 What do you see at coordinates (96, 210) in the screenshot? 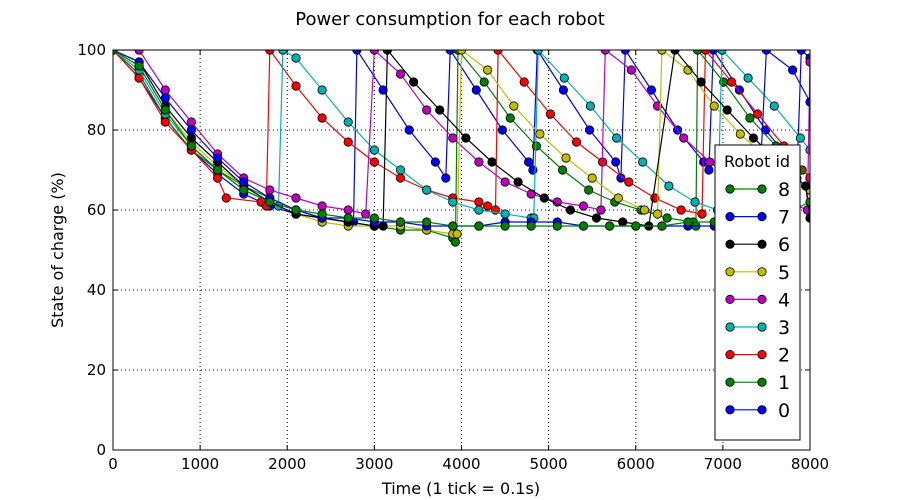
I see `y-tick-label: 60` at bounding box center [96, 210].